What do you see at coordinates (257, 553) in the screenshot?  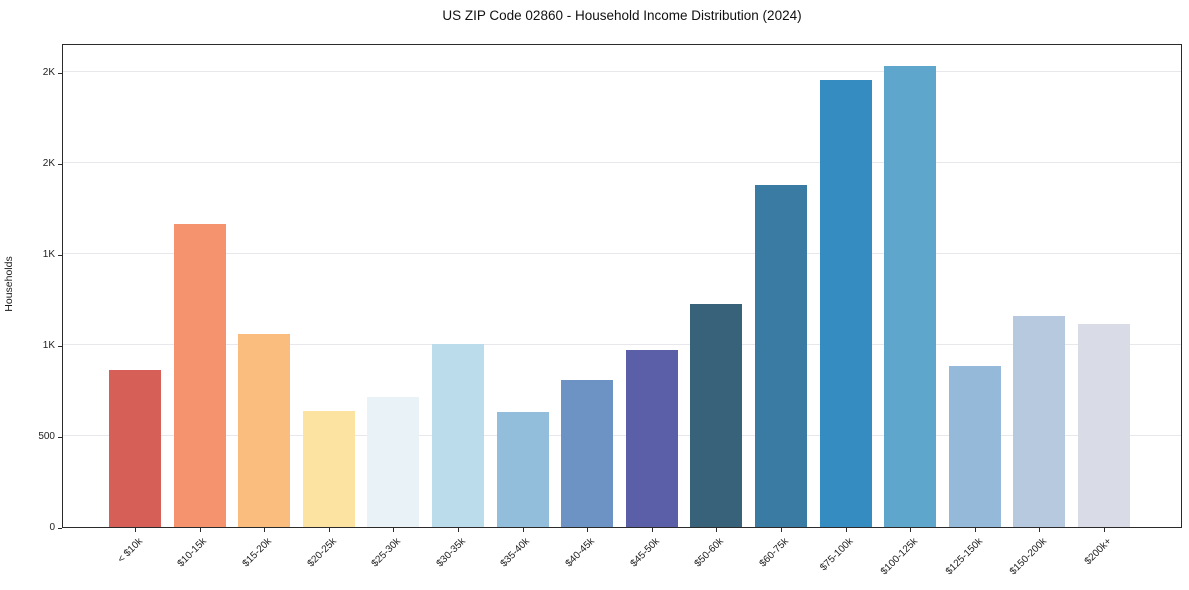 I see `x-tick-label: $15-20k` at bounding box center [257, 553].